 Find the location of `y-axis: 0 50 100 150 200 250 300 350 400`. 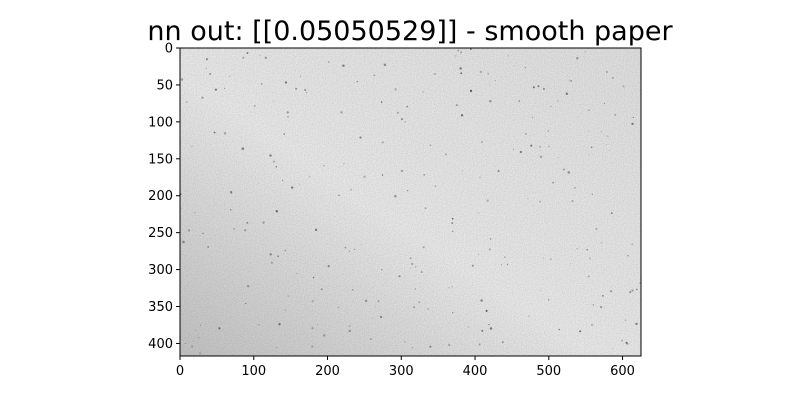

y-axis: 0 50 100 150 200 250 300 350 400 is located at coordinates (164, 197).